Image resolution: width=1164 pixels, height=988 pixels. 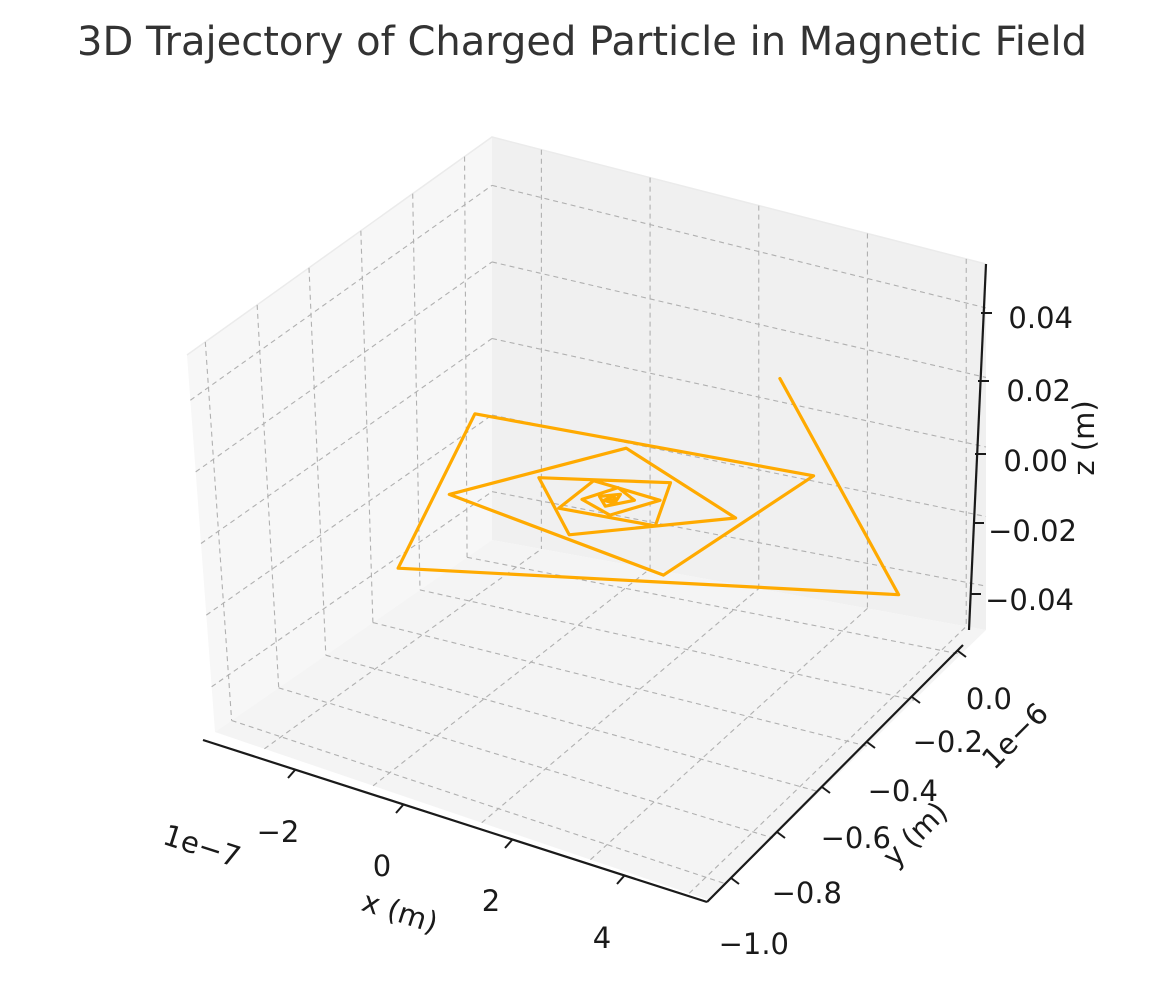 What do you see at coordinates (754, 944) in the screenshot?
I see `y-tick-label: −1.0` at bounding box center [754, 944].